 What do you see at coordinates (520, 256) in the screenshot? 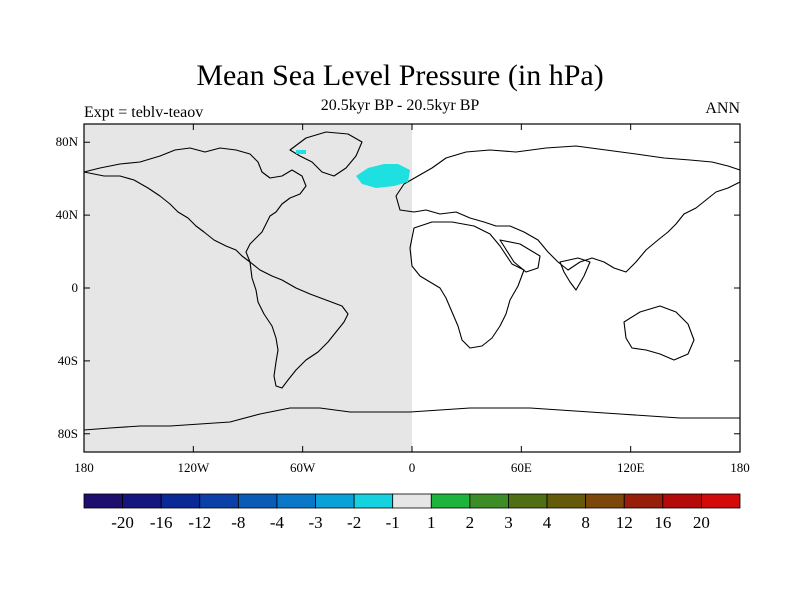
I see `coastline-arabia` at bounding box center [520, 256].